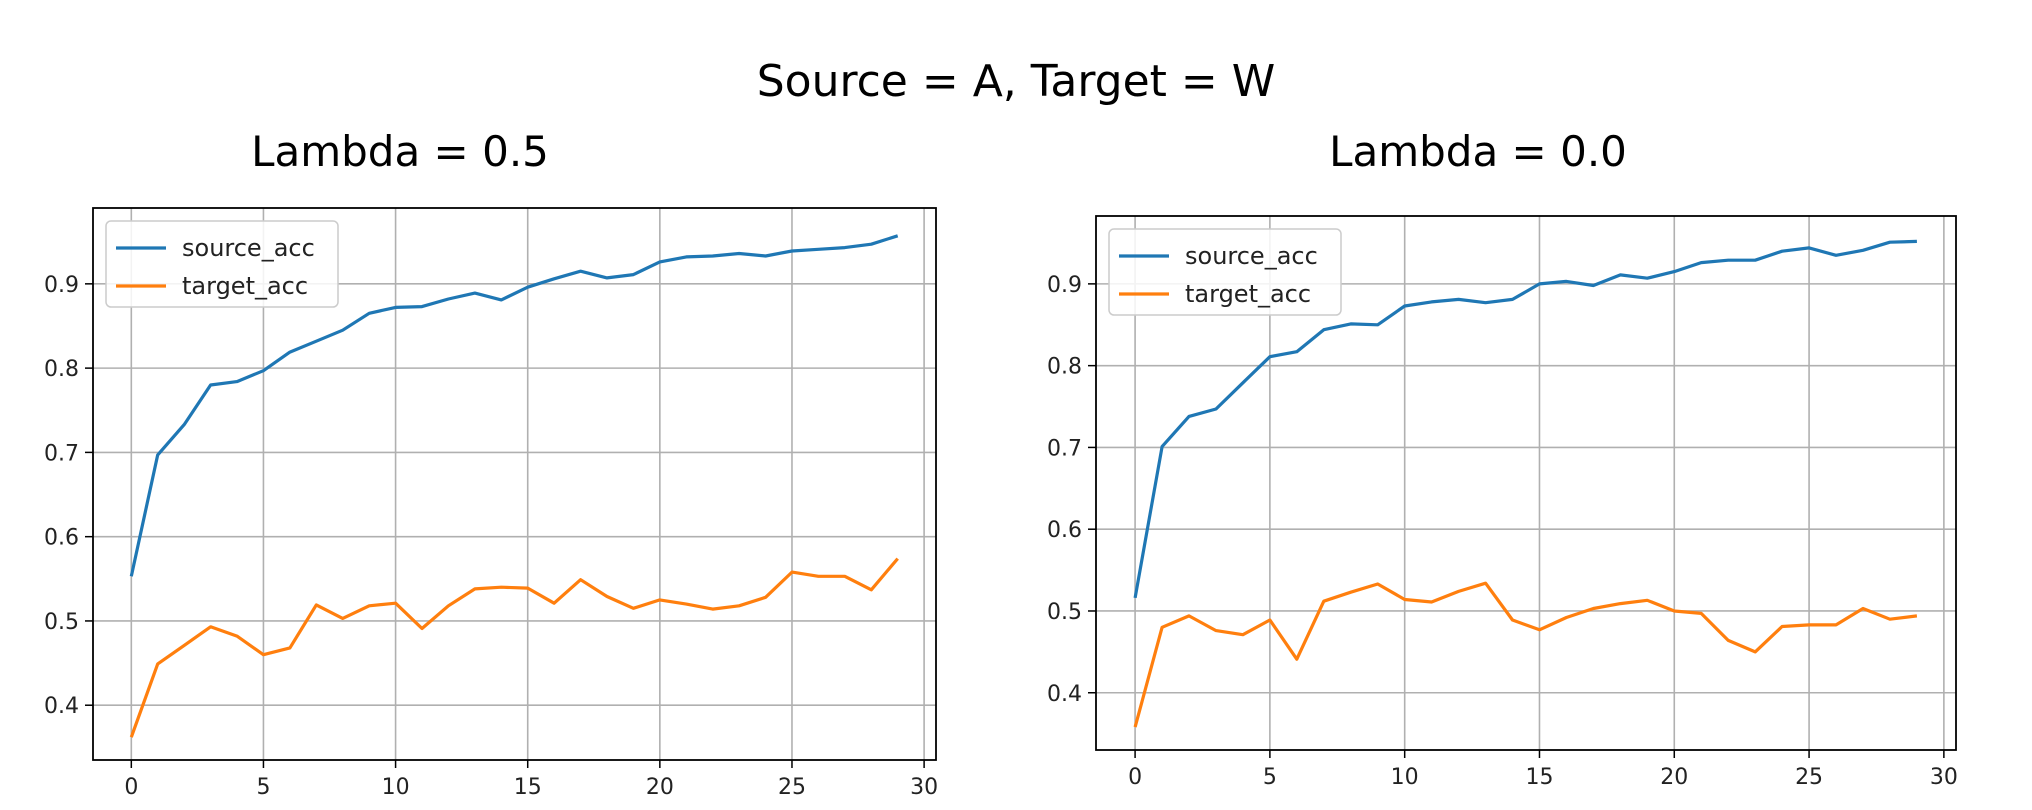 This screenshot has height=810, width=2032. Describe the element at coordinates (1016, 81) in the screenshot. I see `figure-title: Source = A, Target = W` at that location.